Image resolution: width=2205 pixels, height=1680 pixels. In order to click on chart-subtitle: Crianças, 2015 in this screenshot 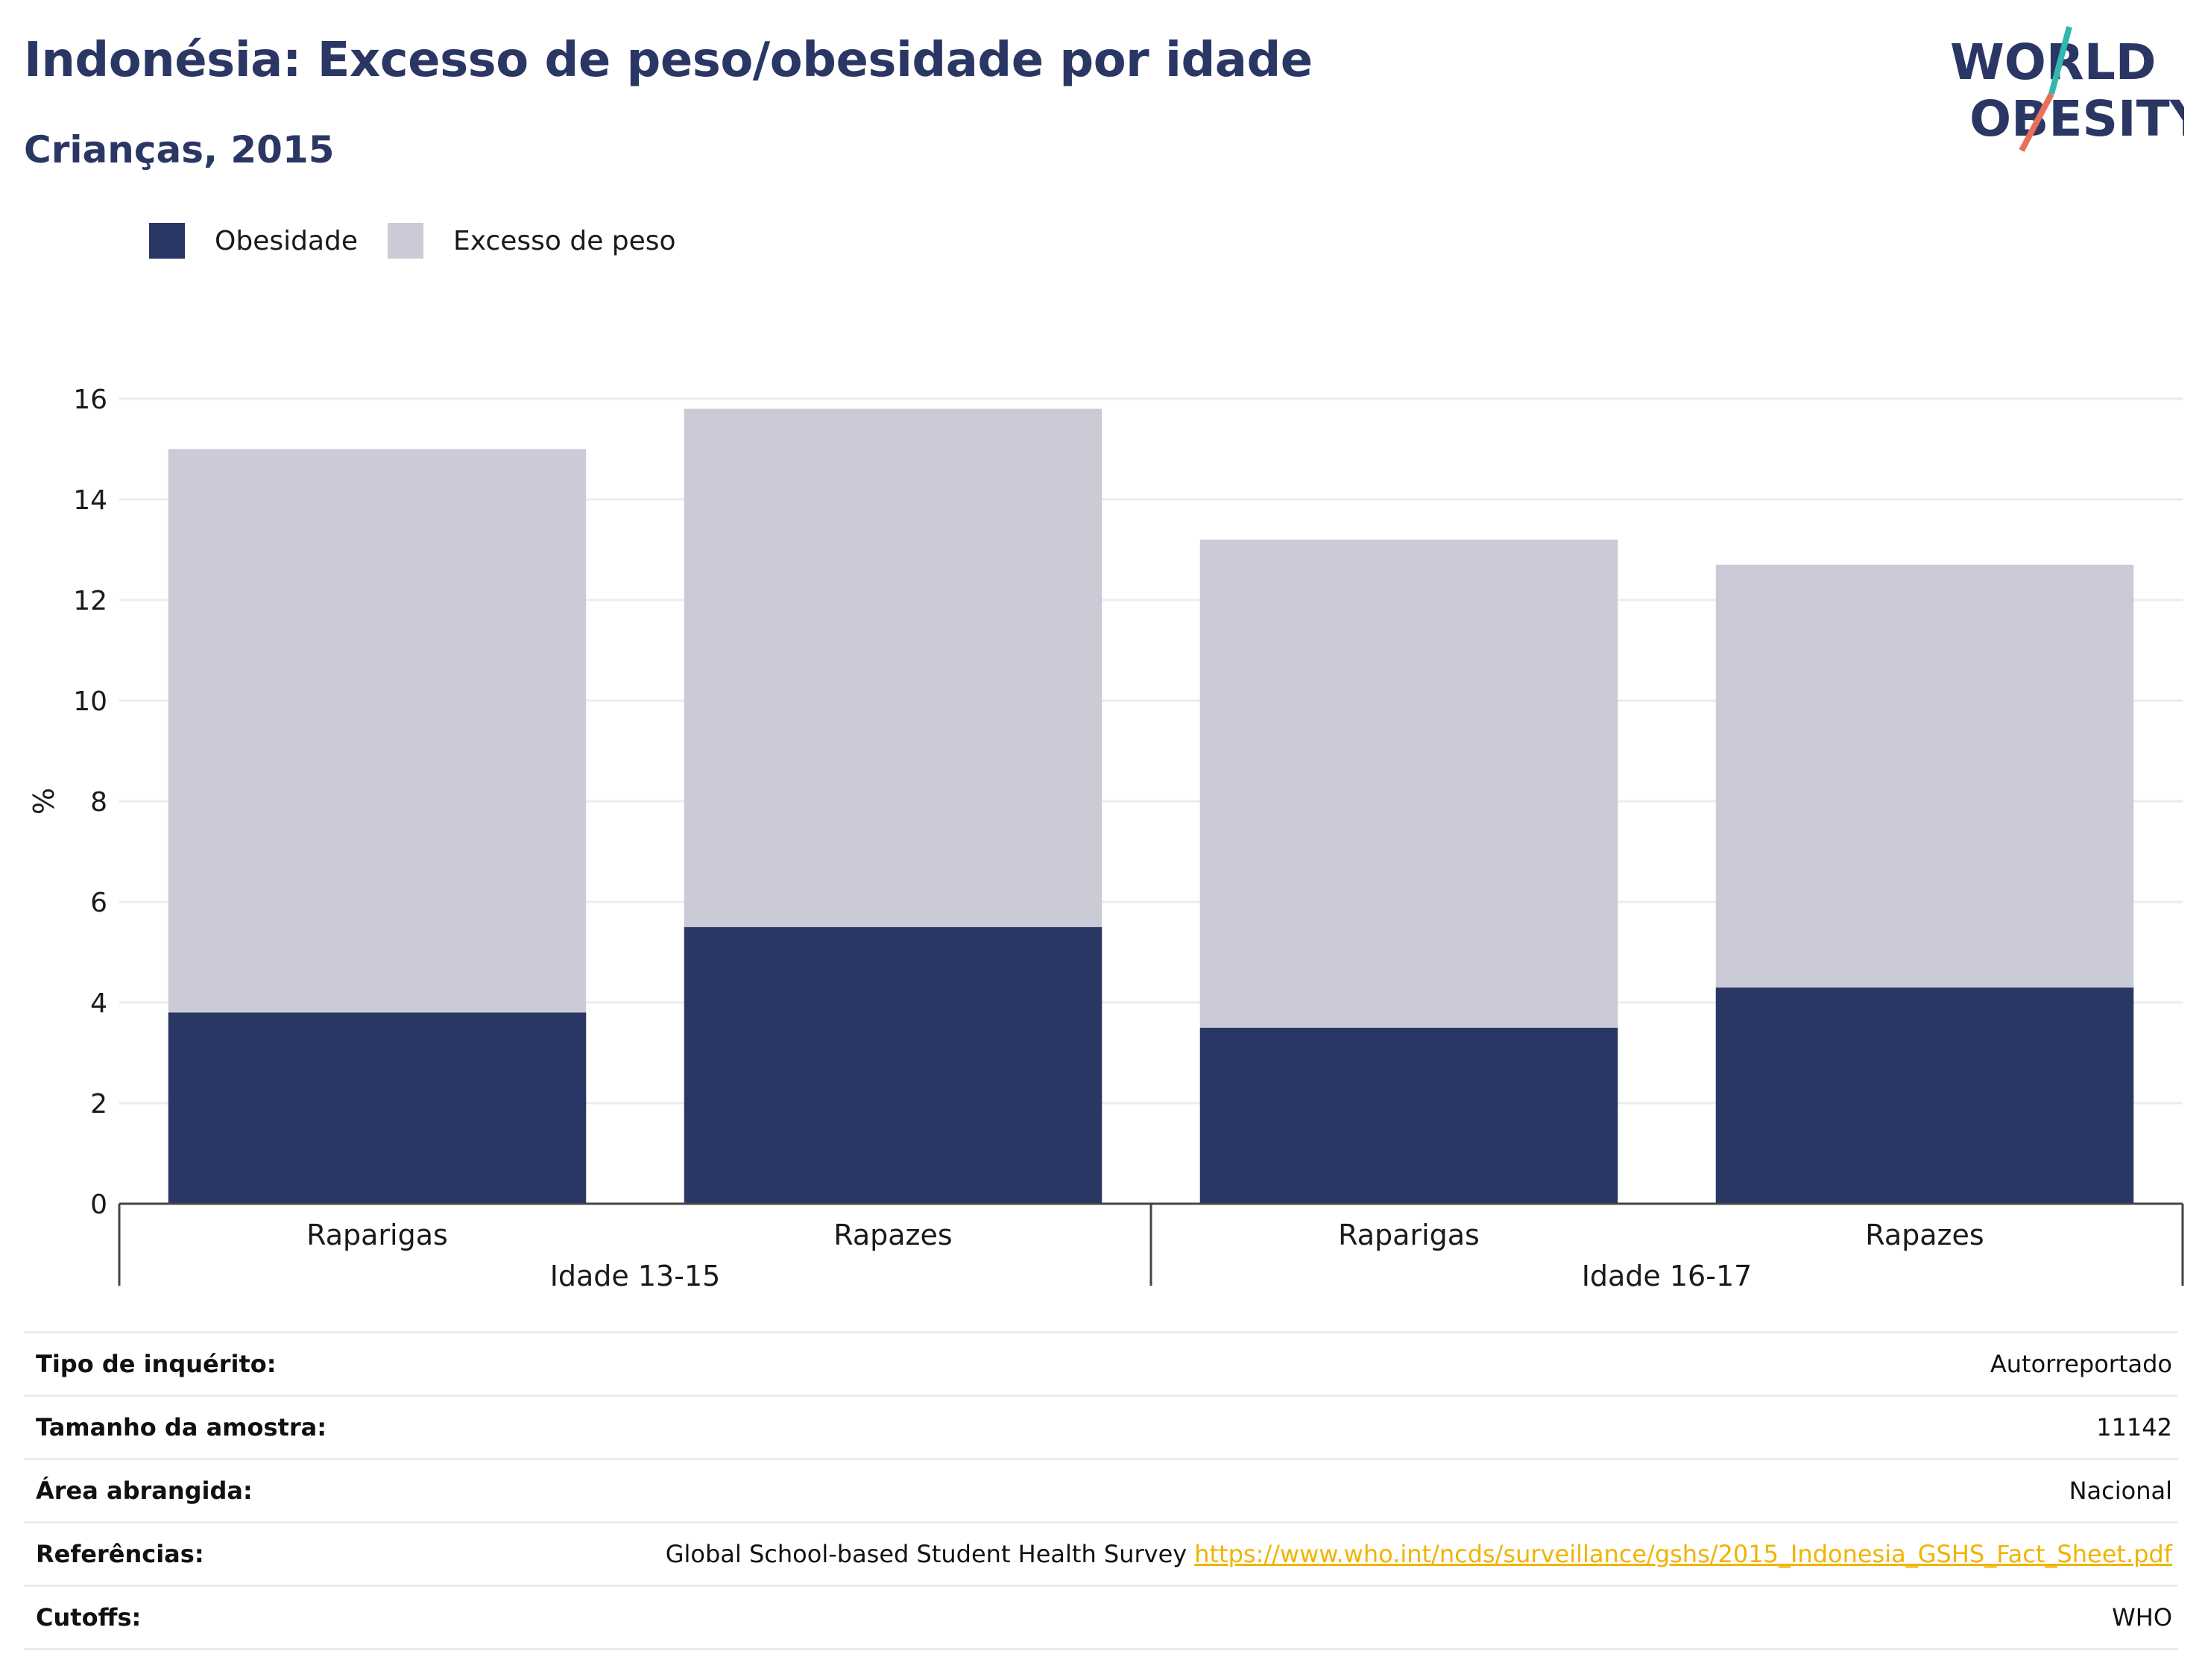, I will do `click(179, 149)`.